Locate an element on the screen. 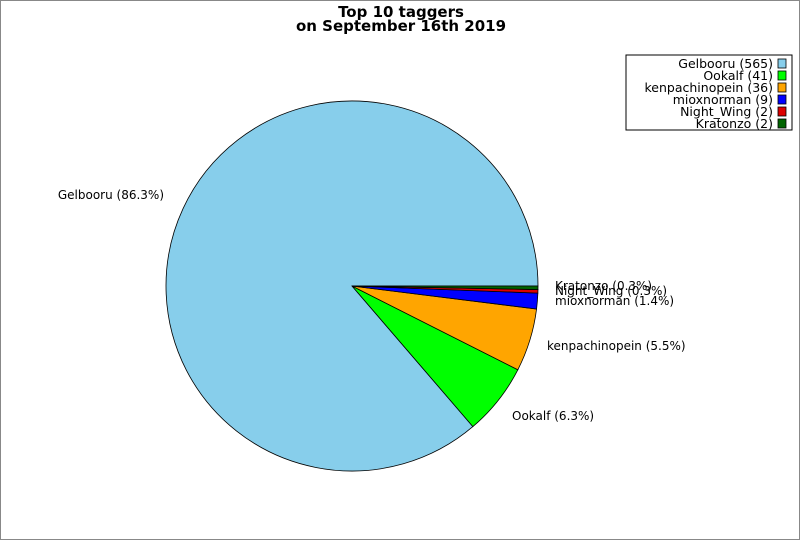  legend-label-mioxnorman: mioxnorman (9) is located at coordinates (723, 99).